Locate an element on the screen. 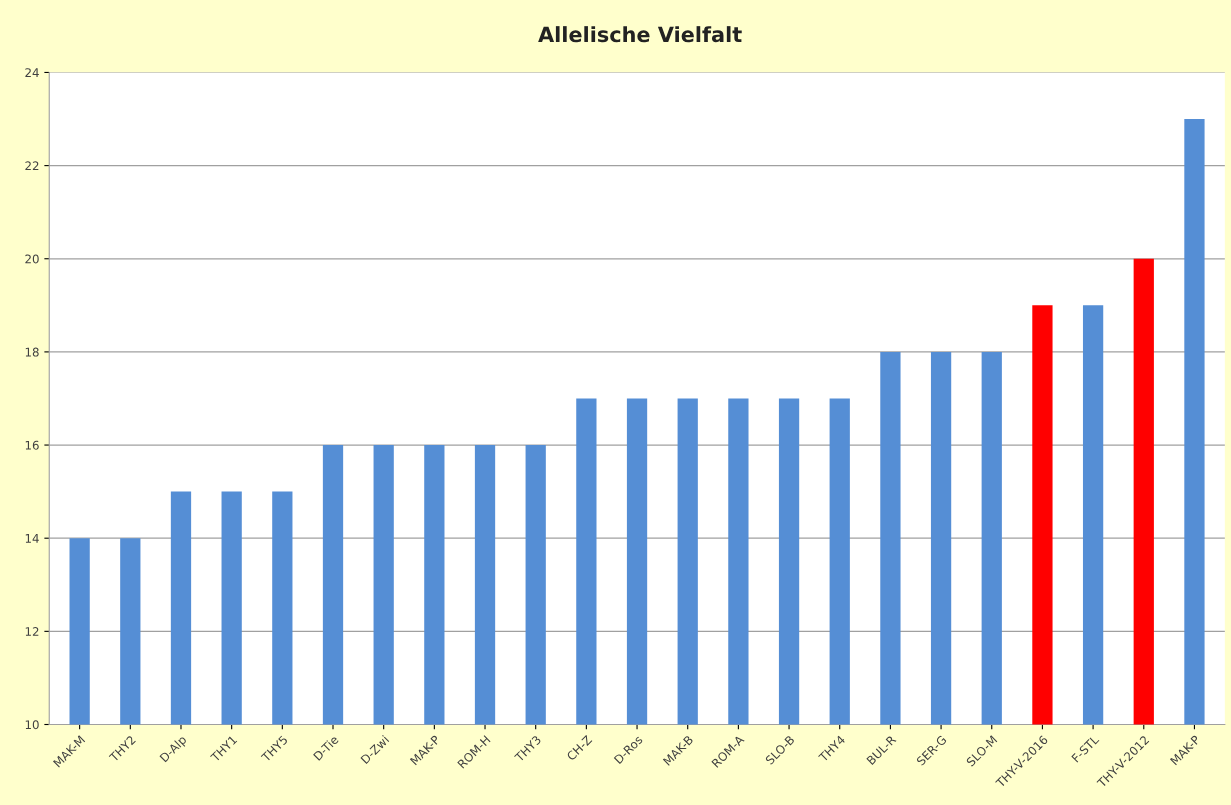 The width and height of the screenshot is (1231, 805). y-tick-label: 16 is located at coordinates (32, 445).